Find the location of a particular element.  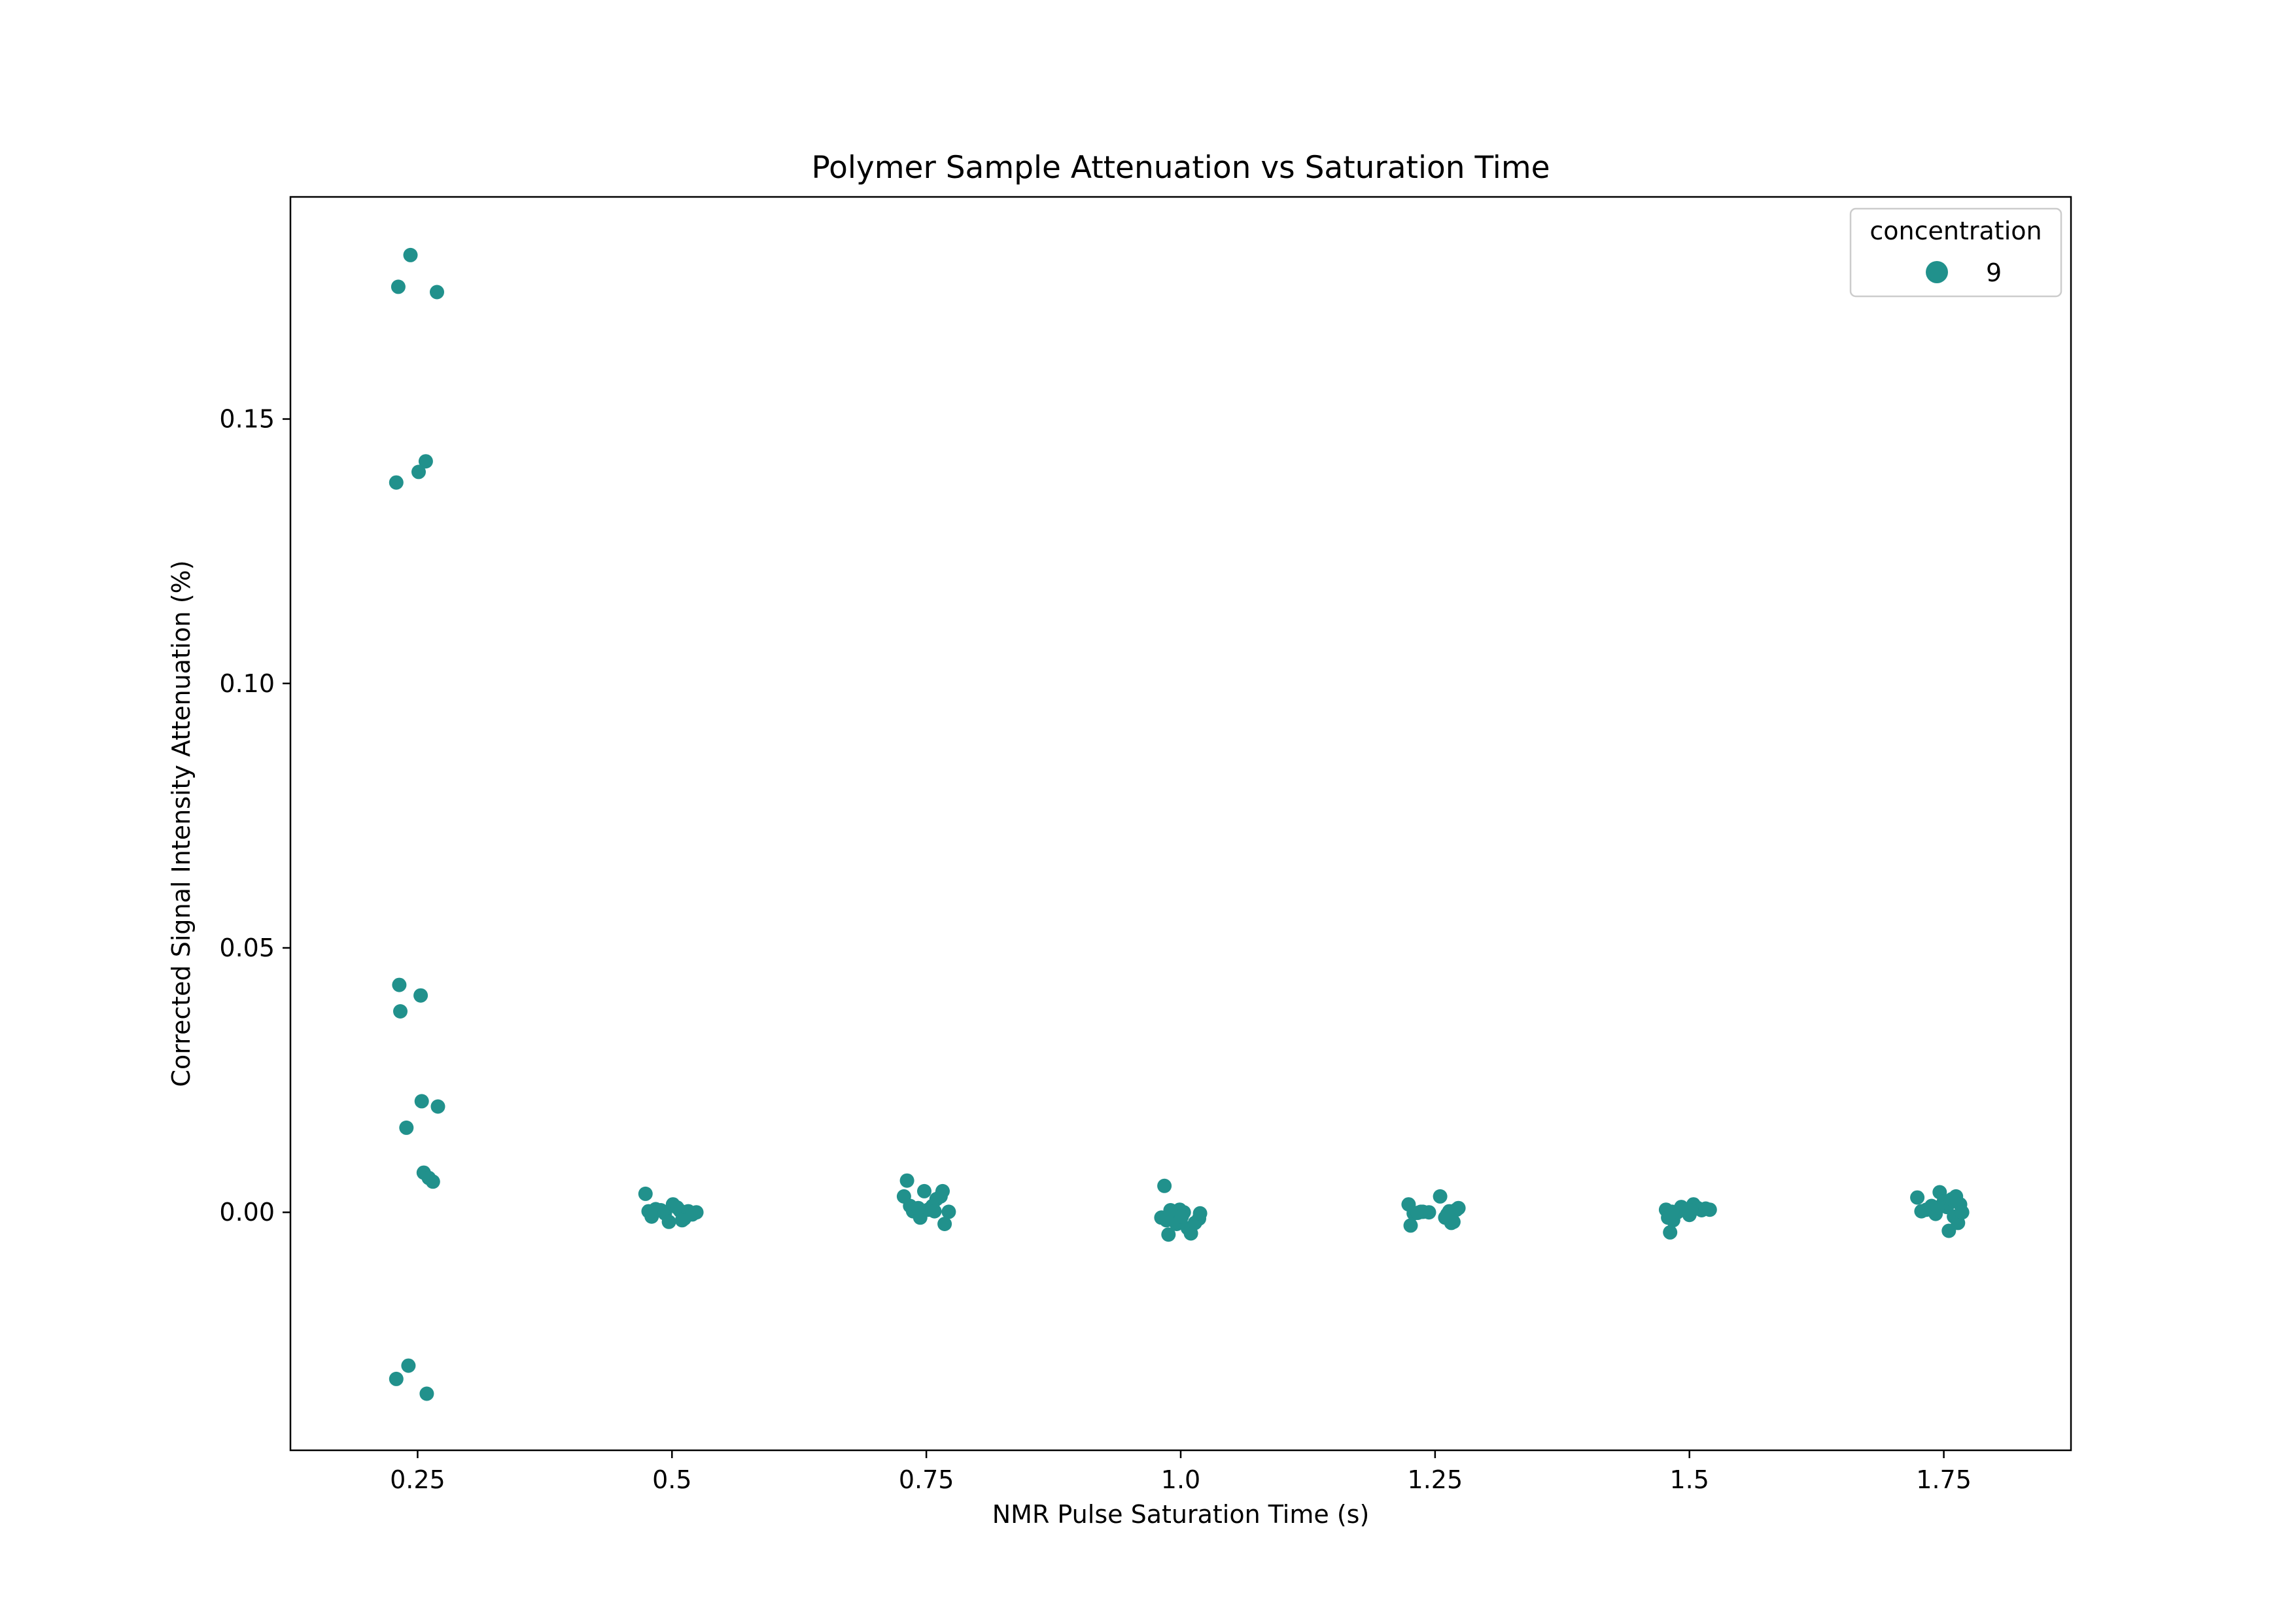

x-tick-label-5: 1.5 is located at coordinates (1689, 1480).